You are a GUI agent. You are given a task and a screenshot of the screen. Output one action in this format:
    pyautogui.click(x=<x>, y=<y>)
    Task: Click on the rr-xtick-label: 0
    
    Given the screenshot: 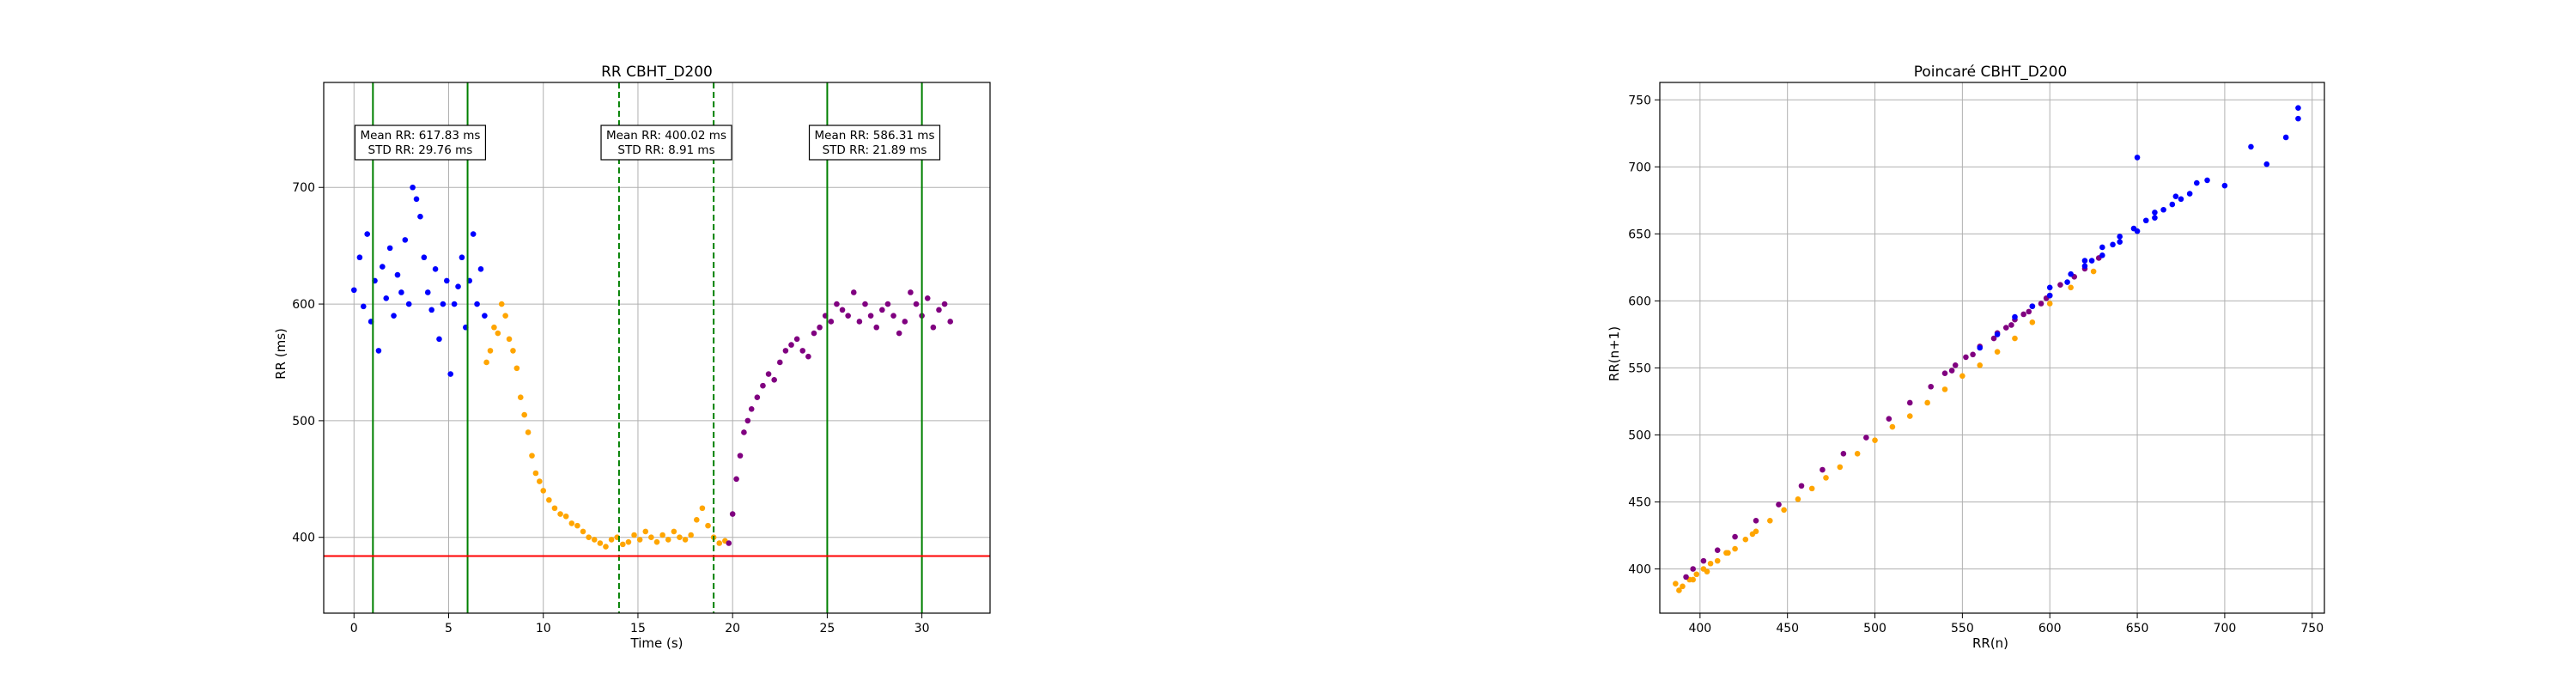 What is the action you would take?
    pyautogui.click(x=354, y=628)
    